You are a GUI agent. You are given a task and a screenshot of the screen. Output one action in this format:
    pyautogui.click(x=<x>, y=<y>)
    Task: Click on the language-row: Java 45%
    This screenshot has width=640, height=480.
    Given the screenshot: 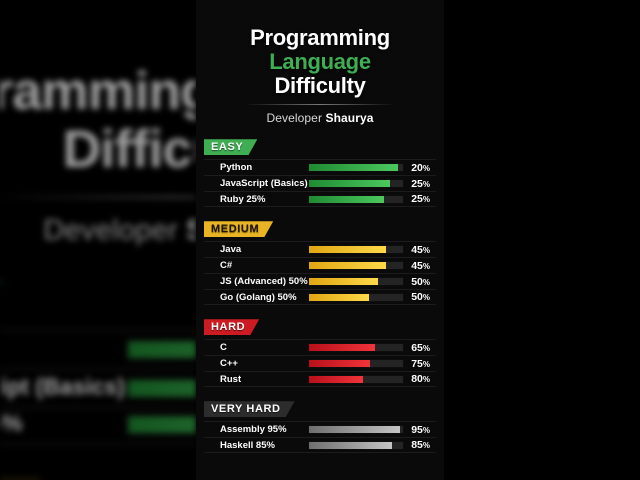 What is the action you would take?
    pyautogui.click(x=320, y=249)
    